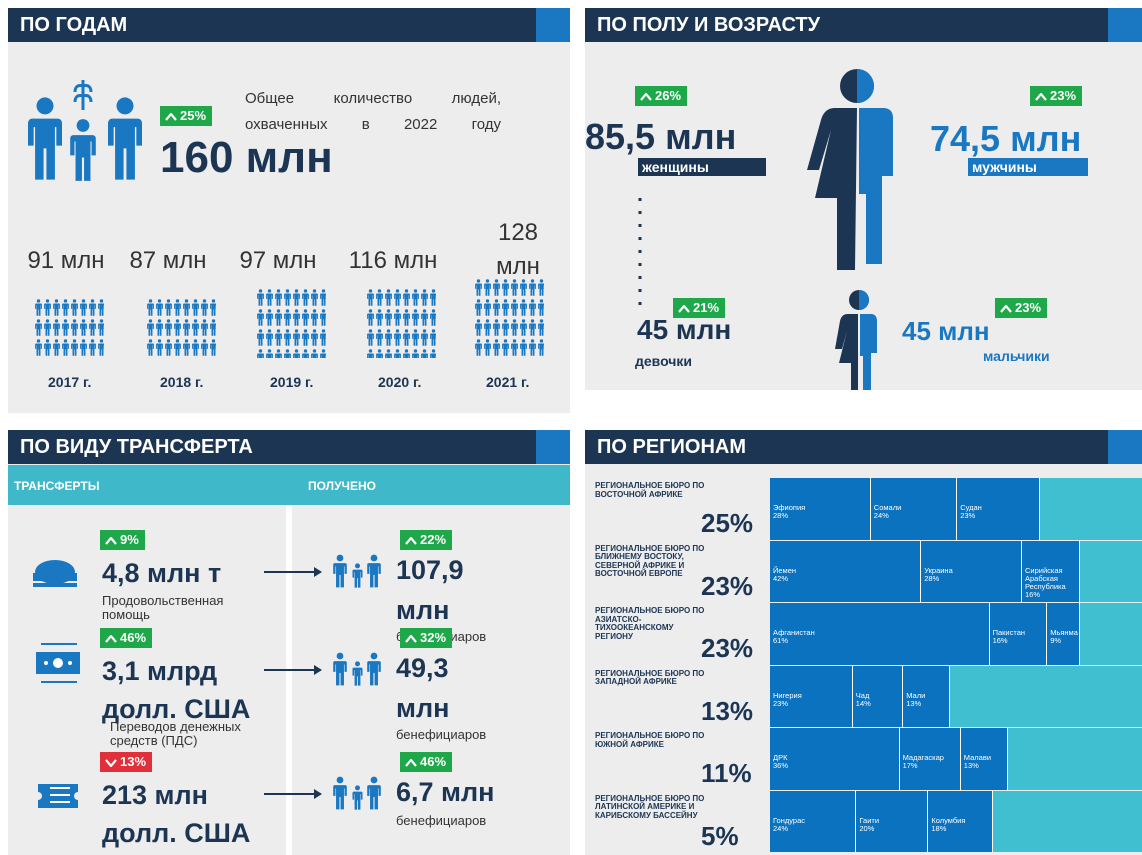 This screenshot has height=855, width=1142. Describe the element at coordinates (133, 761) in the screenshot. I see `badge-text: 13%` at that location.